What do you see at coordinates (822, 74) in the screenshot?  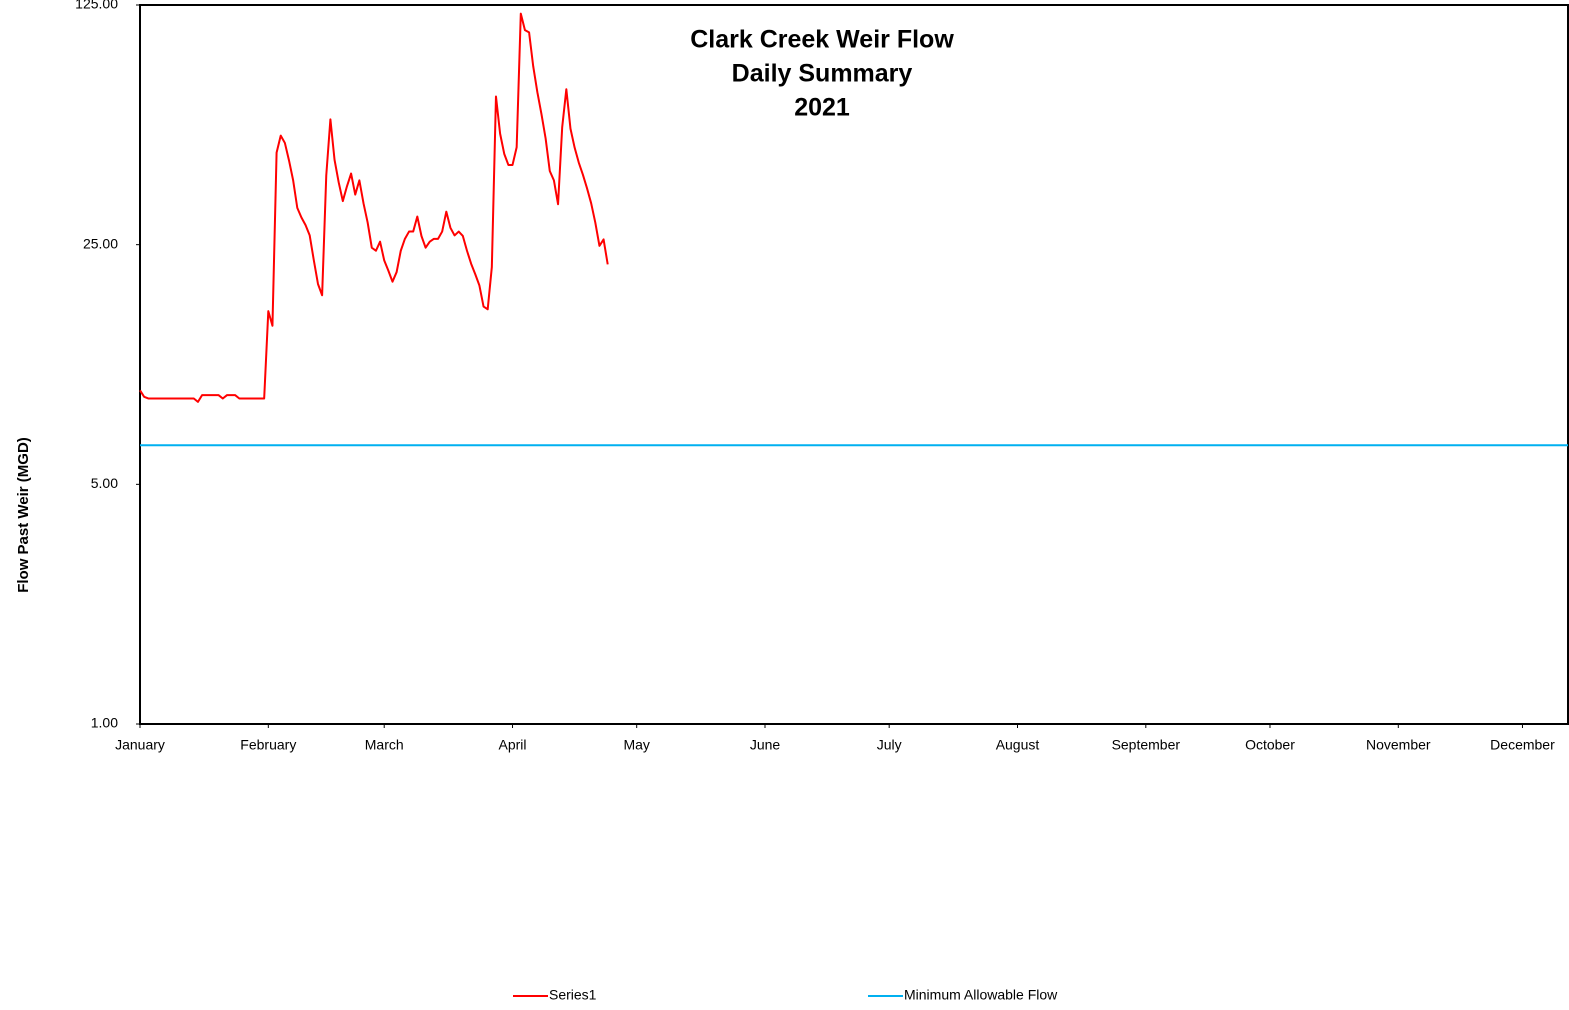 I see `chart-title: Daily Summary` at bounding box center [822, 74].